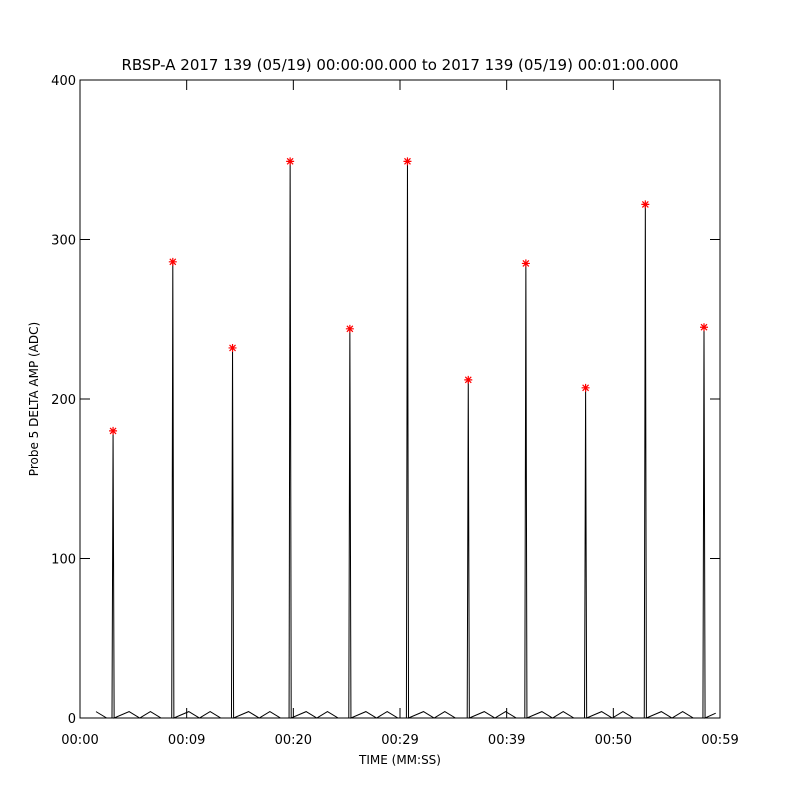  Describe the element at coordinates (63, 81) in the screenshot. I see `y-tick-label: 400` at that location.